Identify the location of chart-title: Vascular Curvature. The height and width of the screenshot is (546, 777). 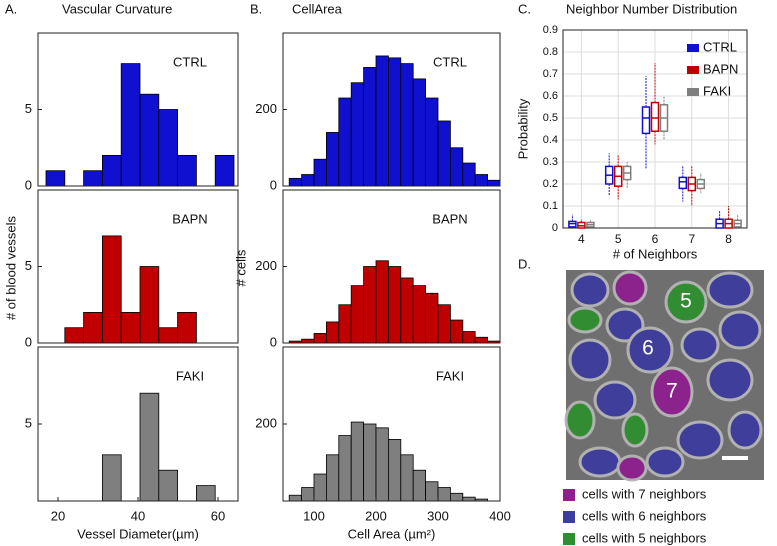
(117, 8).